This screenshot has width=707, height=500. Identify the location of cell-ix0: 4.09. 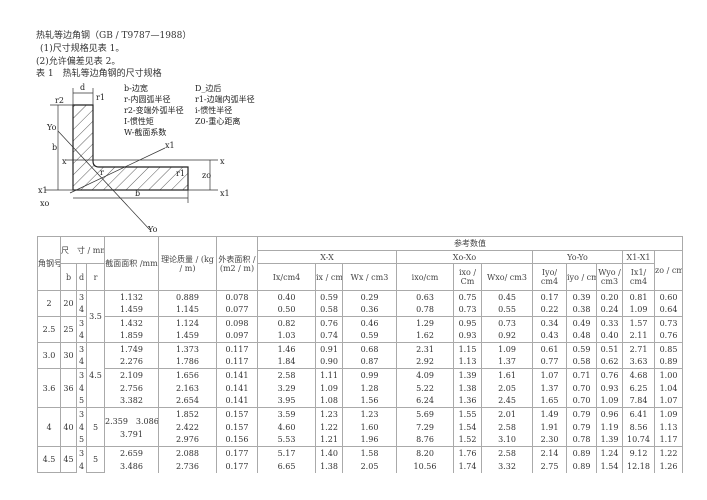
(425, 375).